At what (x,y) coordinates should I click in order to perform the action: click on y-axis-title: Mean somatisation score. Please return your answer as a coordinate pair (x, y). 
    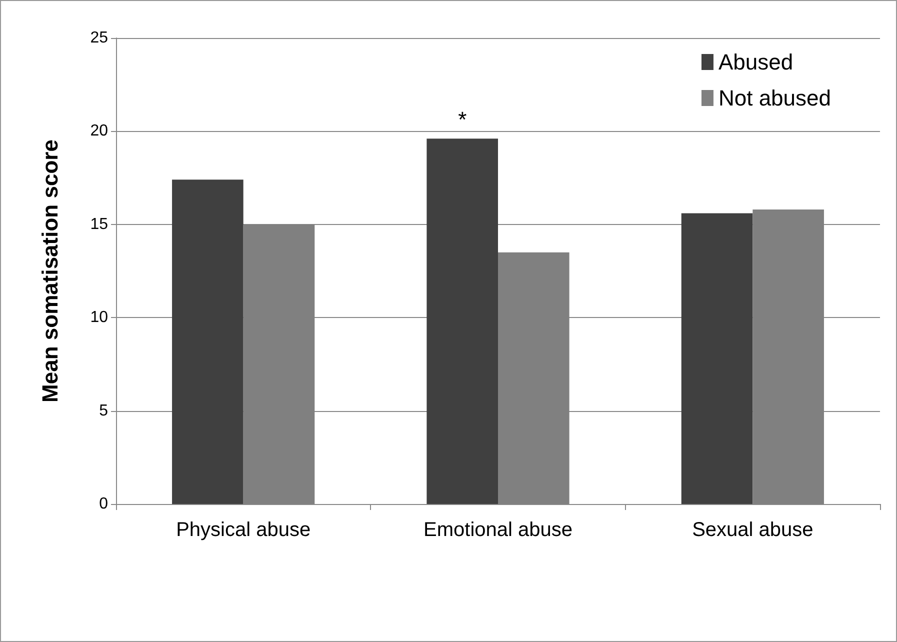
    Looking at the image, I should click on (50, 271).